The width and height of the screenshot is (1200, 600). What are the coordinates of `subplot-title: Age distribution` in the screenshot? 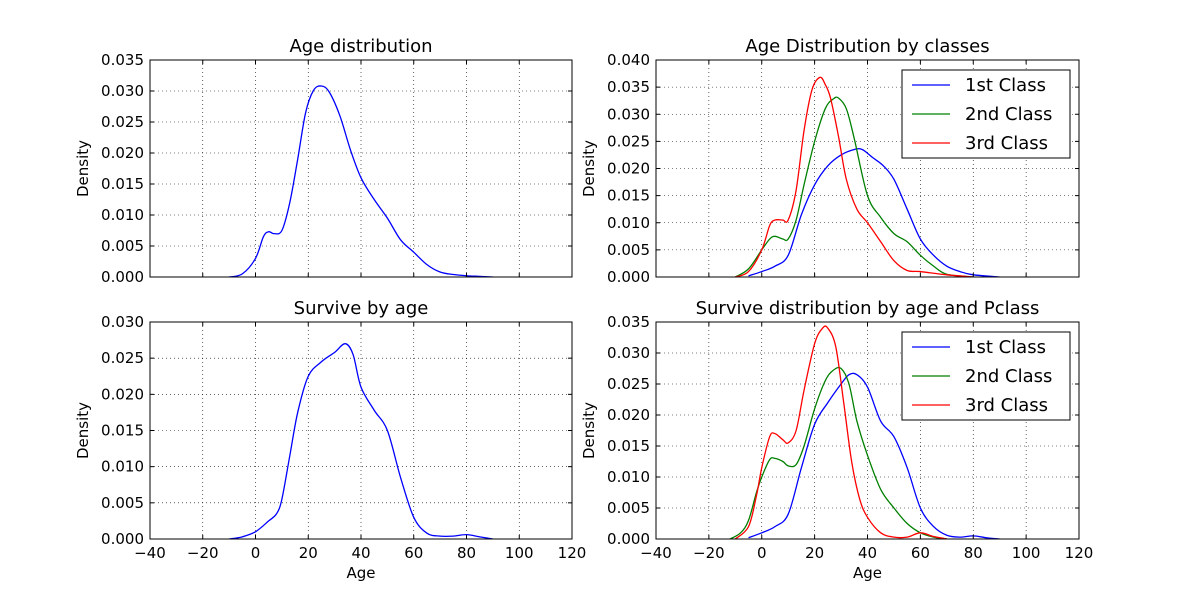 It's located at (360, 46).